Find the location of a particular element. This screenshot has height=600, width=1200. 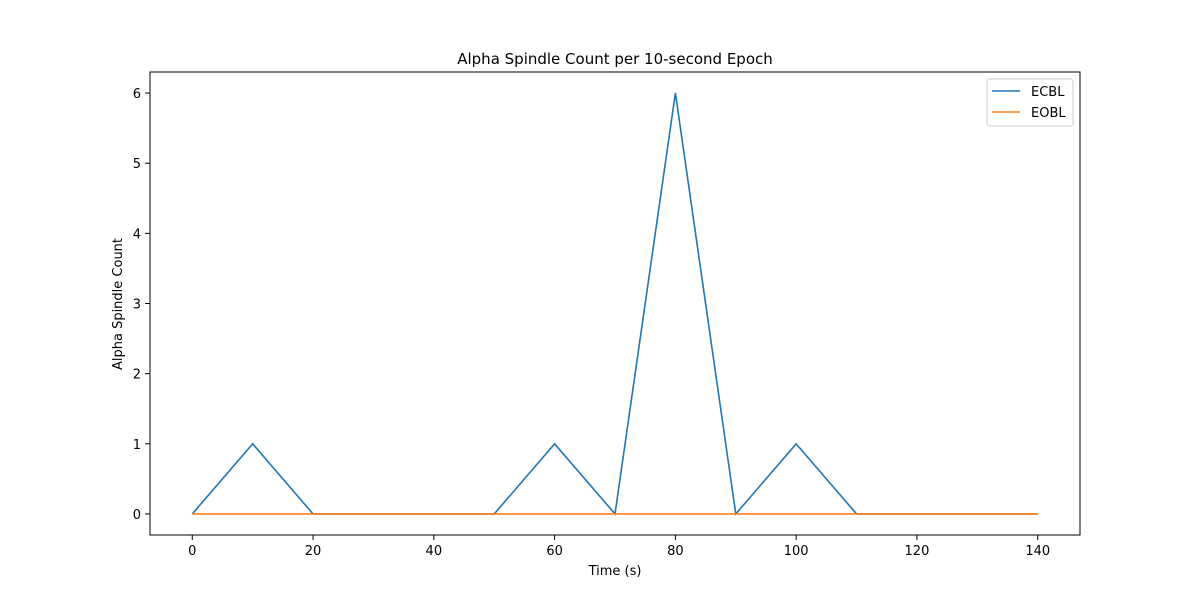

y-tick-label: 5 is located at coordinates (137, 164).